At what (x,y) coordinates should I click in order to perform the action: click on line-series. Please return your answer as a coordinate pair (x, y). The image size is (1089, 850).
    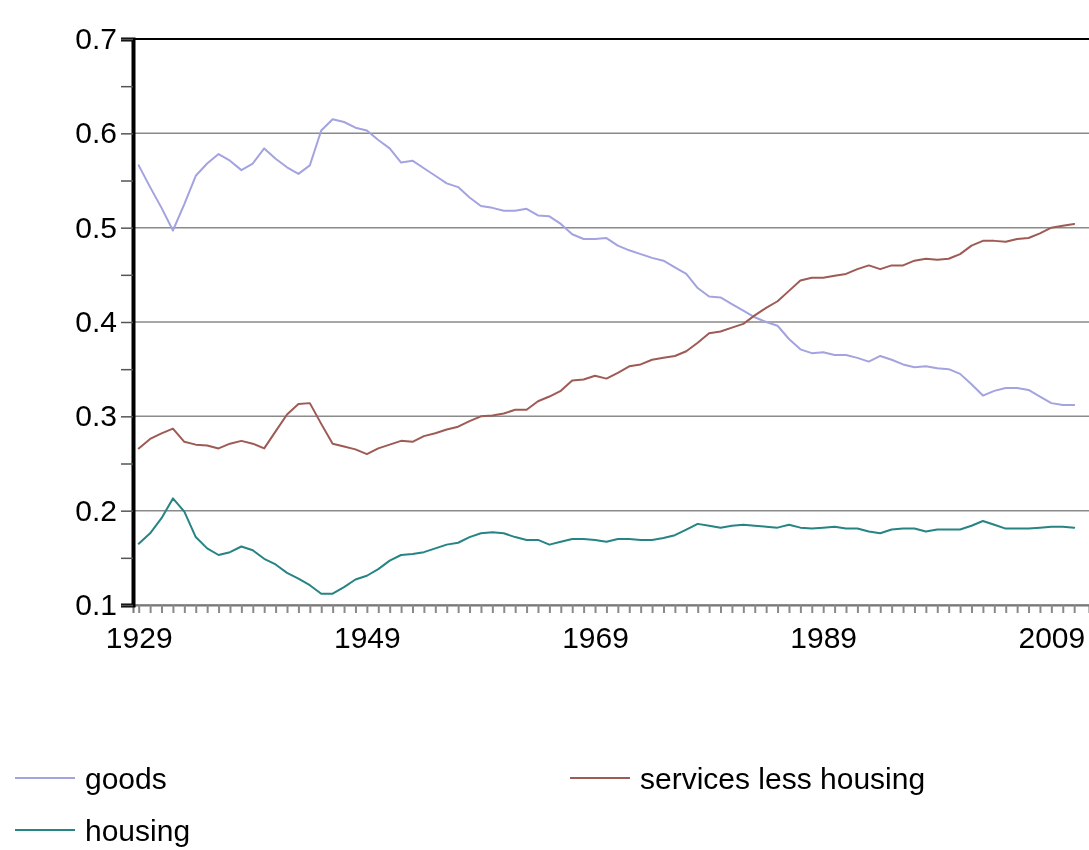
    Looking at the image, I should click on (606, 546).